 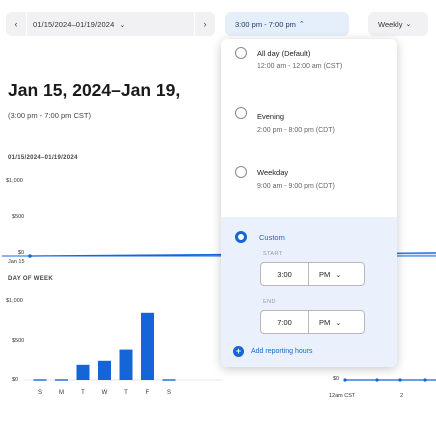 I want to click on date-range-dropdown: 01/15/2024–01/19/2024 ⌄, so click(x=110, y=24).